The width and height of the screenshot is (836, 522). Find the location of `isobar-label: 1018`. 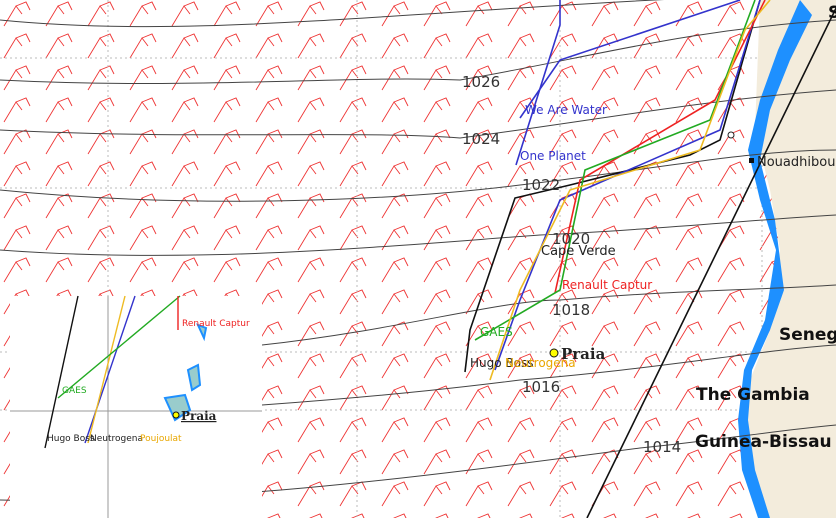

isobar-label: 1018 is located at coordinates (571, 310).